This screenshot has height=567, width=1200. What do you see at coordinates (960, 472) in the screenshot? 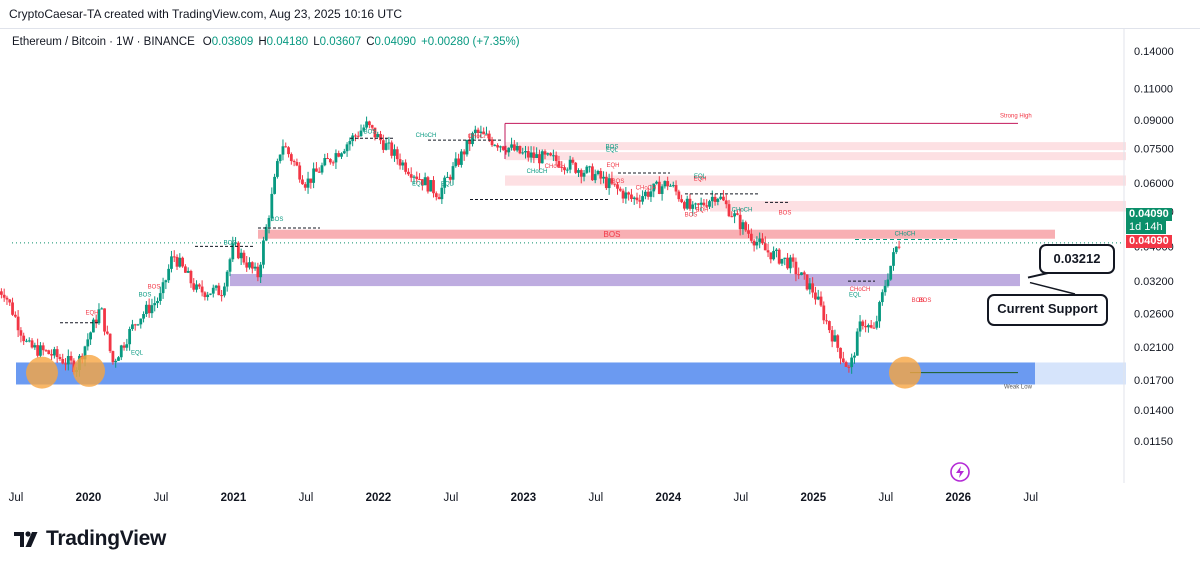
I see `lightning-icon` at bounding box center [960, 472].